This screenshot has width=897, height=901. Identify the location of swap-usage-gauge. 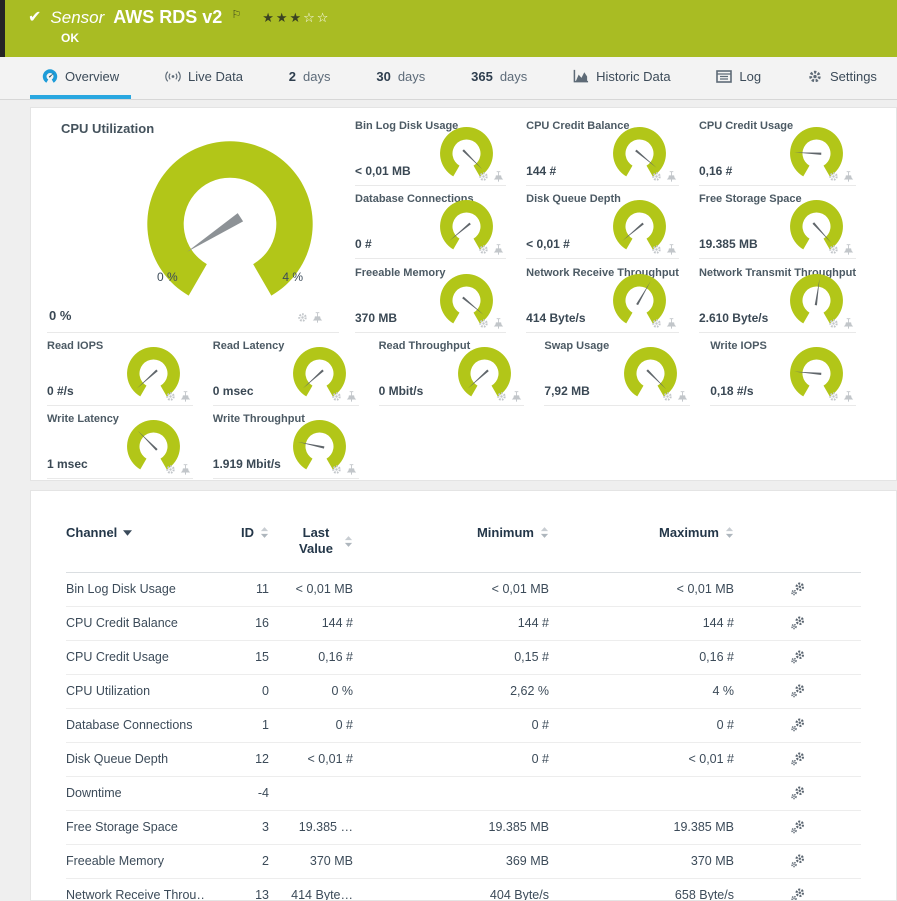
(650, 373).